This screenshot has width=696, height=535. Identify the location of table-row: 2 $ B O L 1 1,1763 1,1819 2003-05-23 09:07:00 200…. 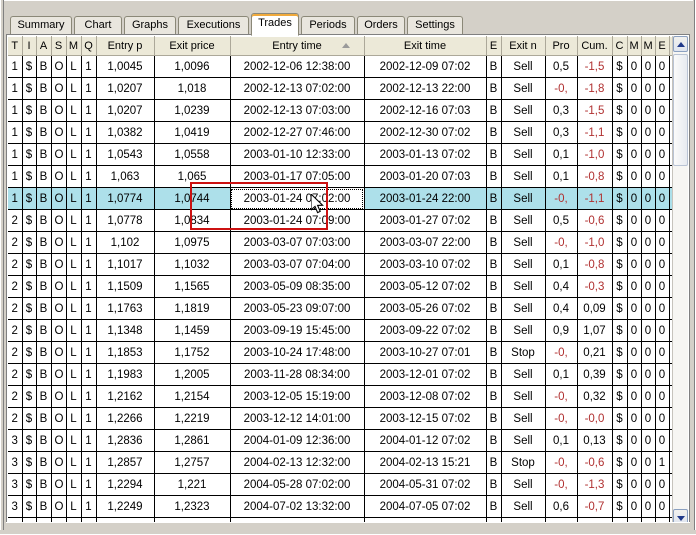
(341, 308).